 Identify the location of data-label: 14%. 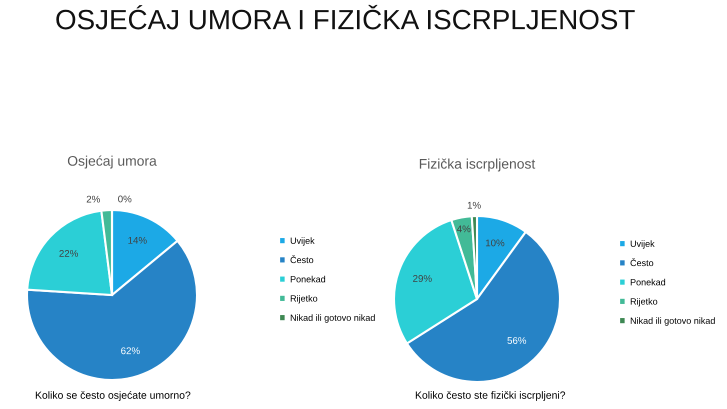
(137, 240).